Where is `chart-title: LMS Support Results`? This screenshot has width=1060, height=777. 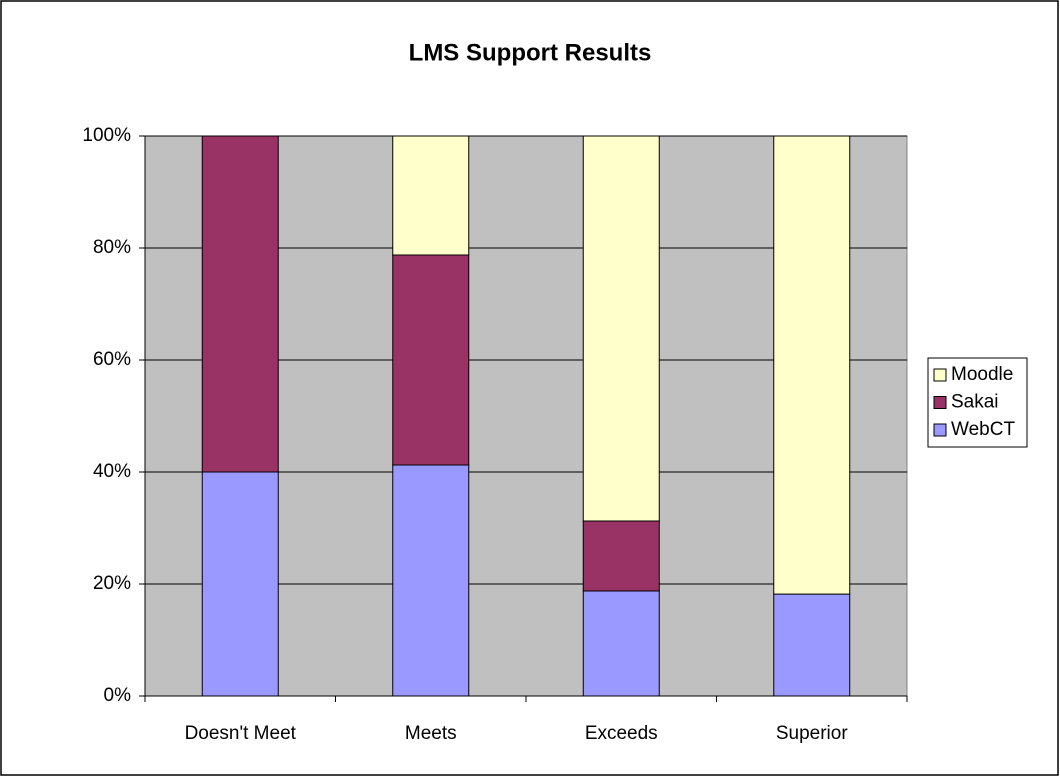 chart-title: LMS Support Results is located at coordinates (530, 52).